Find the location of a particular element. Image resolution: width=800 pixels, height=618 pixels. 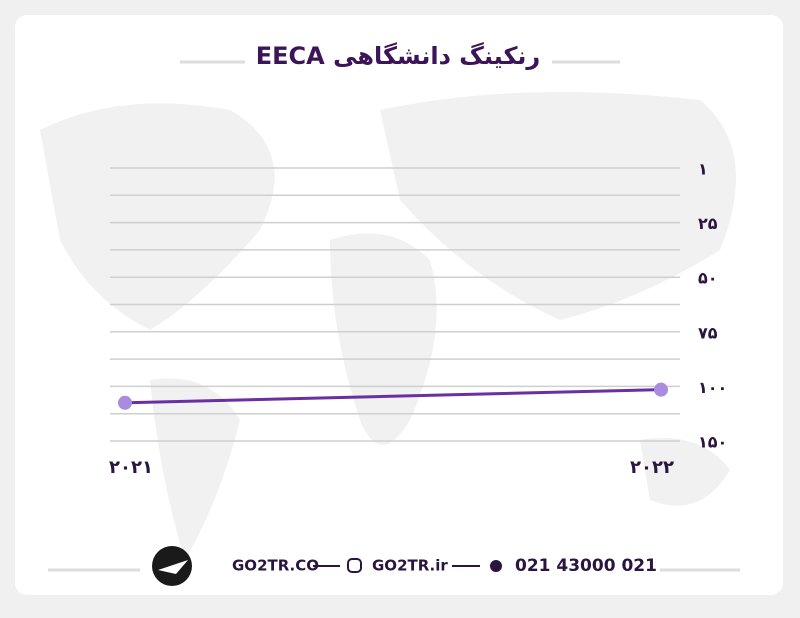

instagram: GO2TR.ir is located at coordinates (410, 566).